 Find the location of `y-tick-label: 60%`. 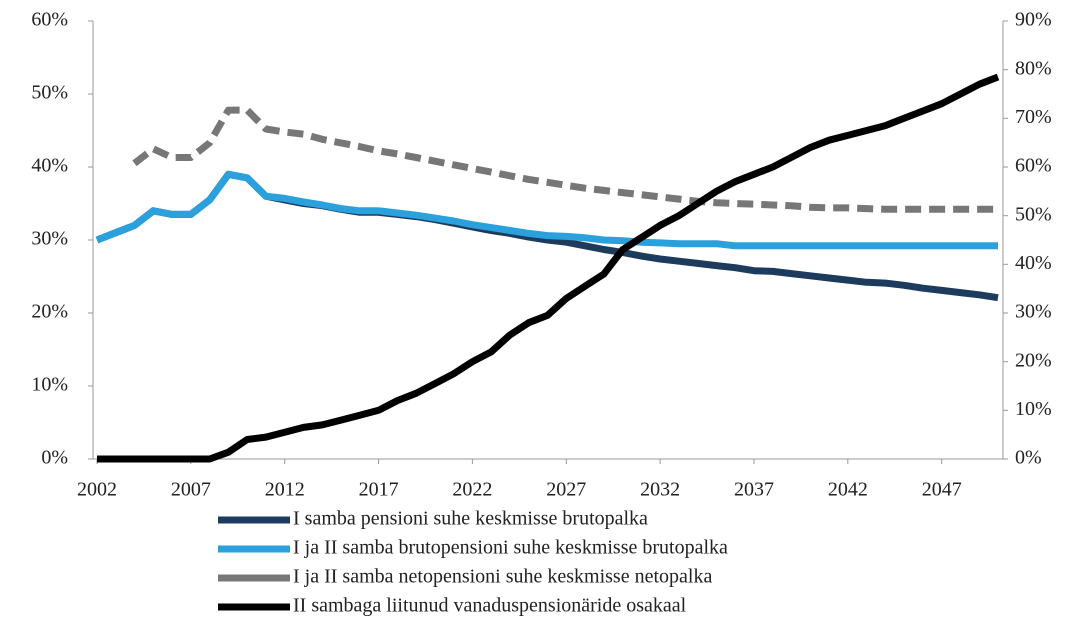

y-tick-label: 60% is located at coordinates (49, 20).